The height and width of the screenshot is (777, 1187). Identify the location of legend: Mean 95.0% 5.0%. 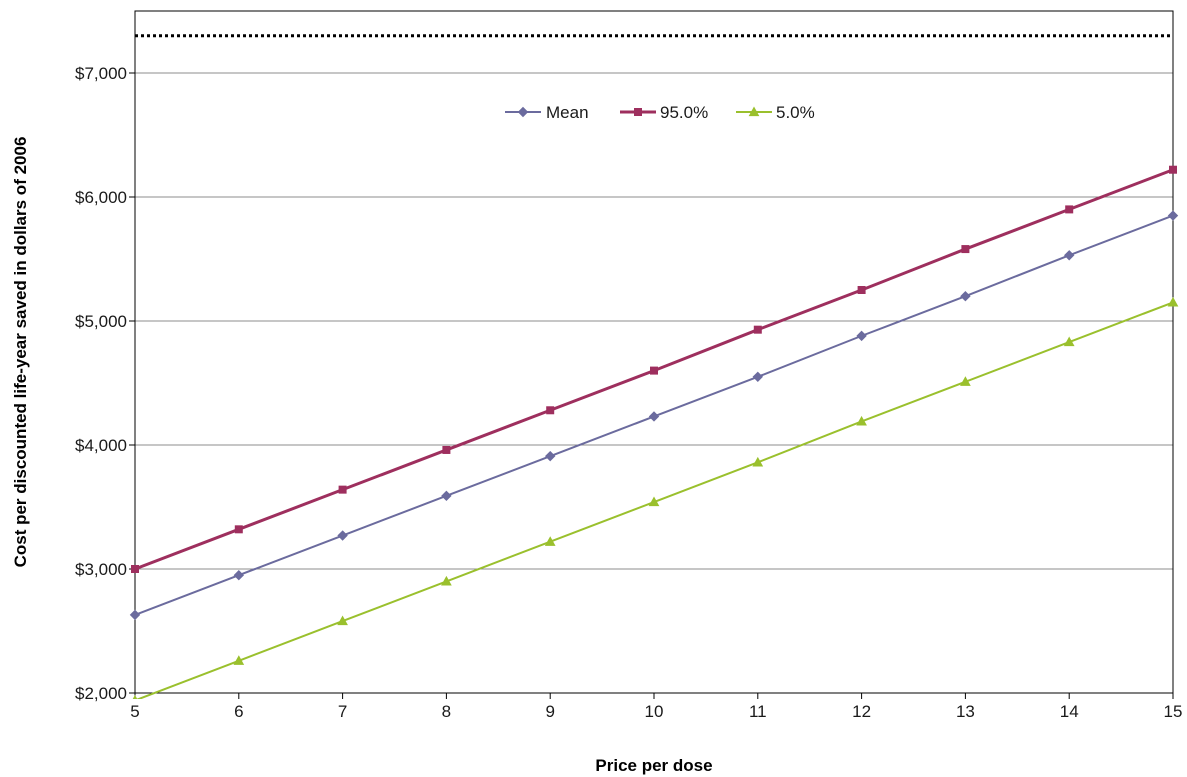
(660, 112).